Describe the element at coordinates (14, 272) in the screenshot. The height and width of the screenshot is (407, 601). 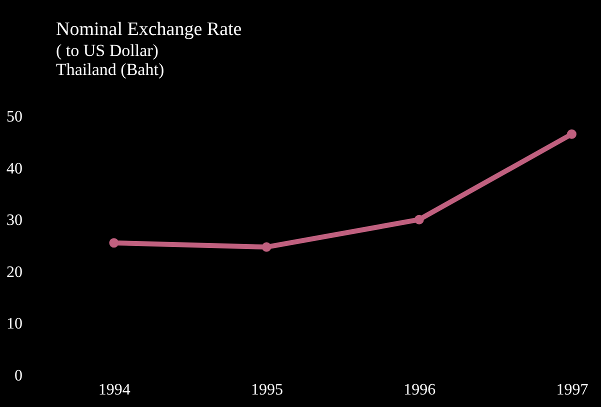
I see `y-tick-label: 20` at that location.